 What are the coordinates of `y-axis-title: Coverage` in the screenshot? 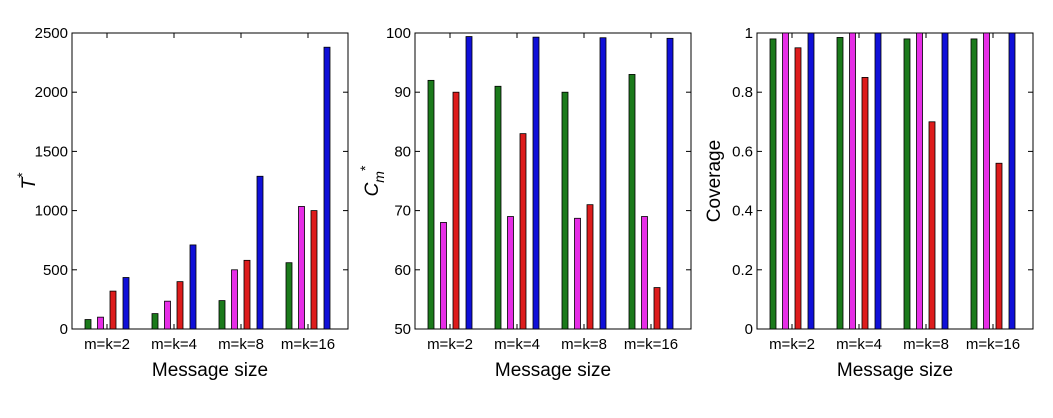 It's located at (714, 181).